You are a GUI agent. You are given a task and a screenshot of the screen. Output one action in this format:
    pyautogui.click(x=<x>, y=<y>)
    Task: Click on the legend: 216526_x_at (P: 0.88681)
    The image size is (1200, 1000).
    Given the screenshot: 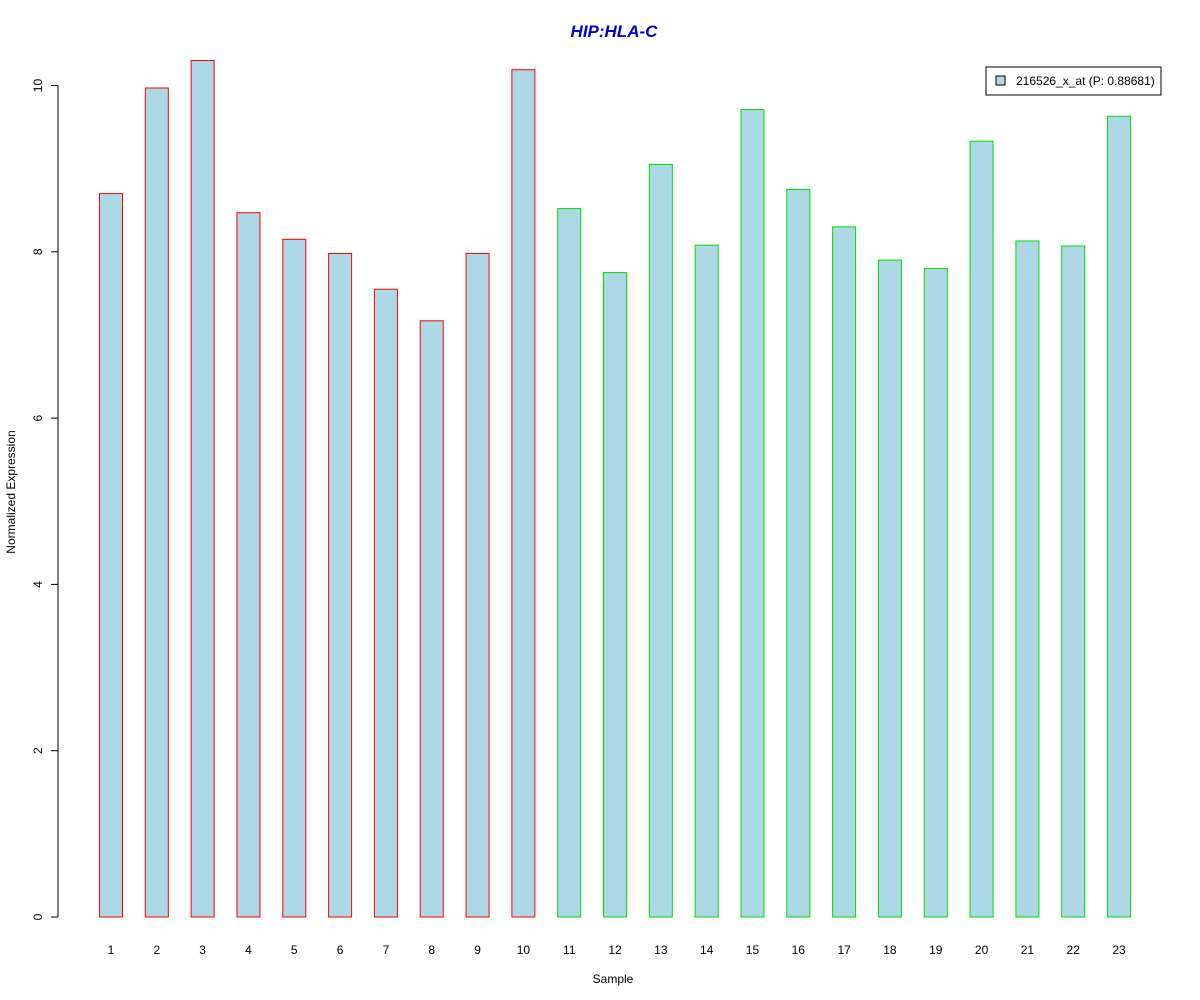 What is the action you would take?
    pyautogui.click(x=1073, y=81)
    